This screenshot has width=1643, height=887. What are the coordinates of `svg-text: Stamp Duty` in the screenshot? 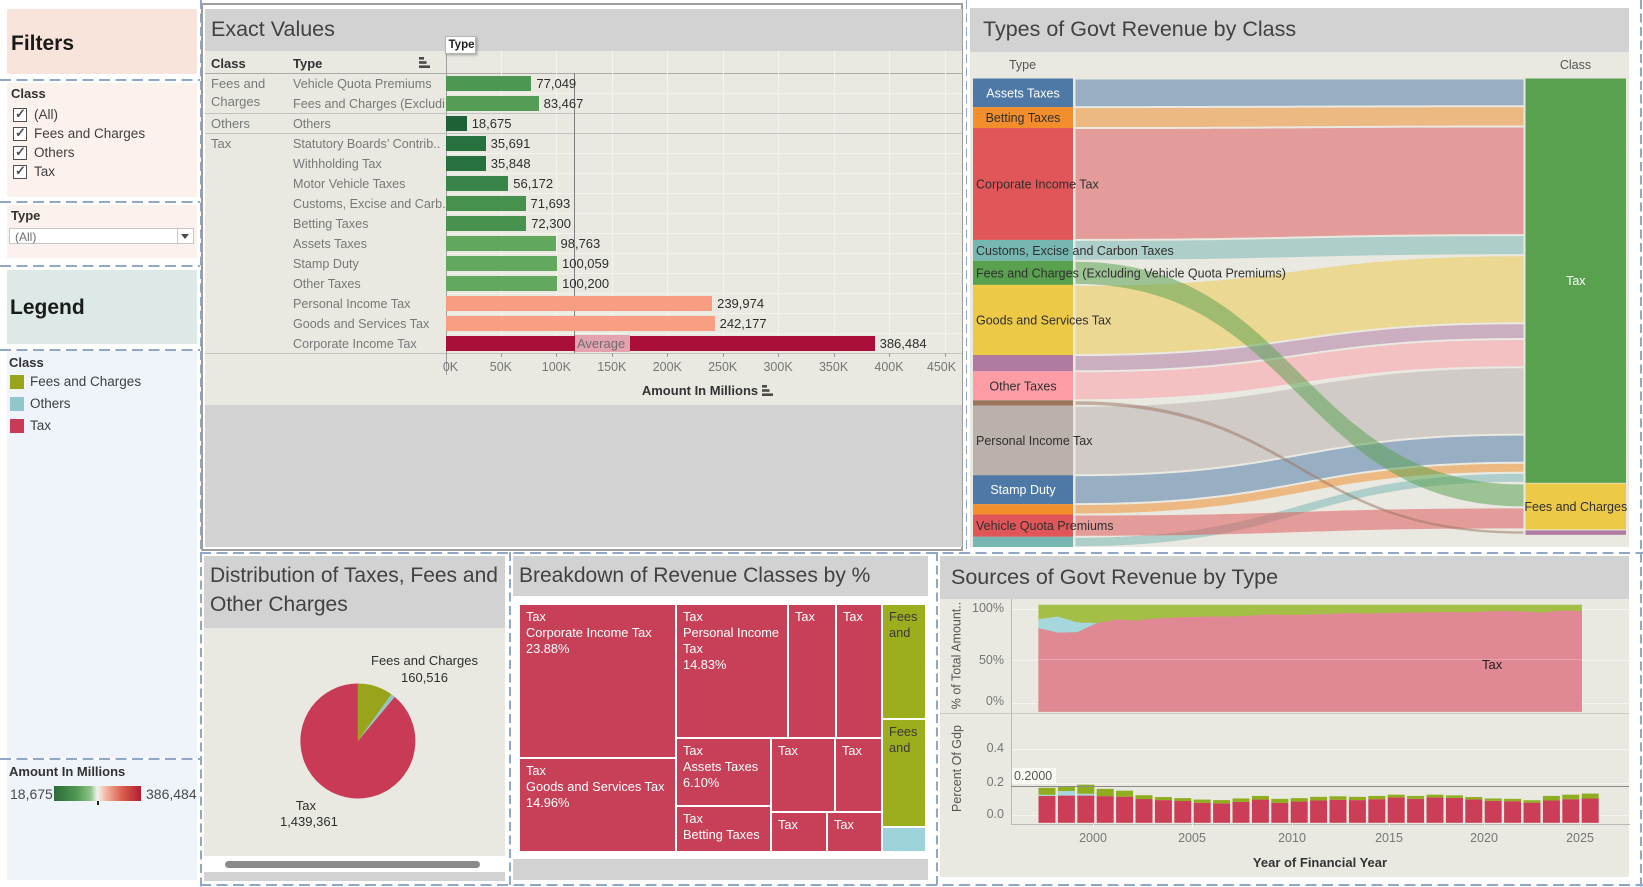 It's located at (1023, 490).